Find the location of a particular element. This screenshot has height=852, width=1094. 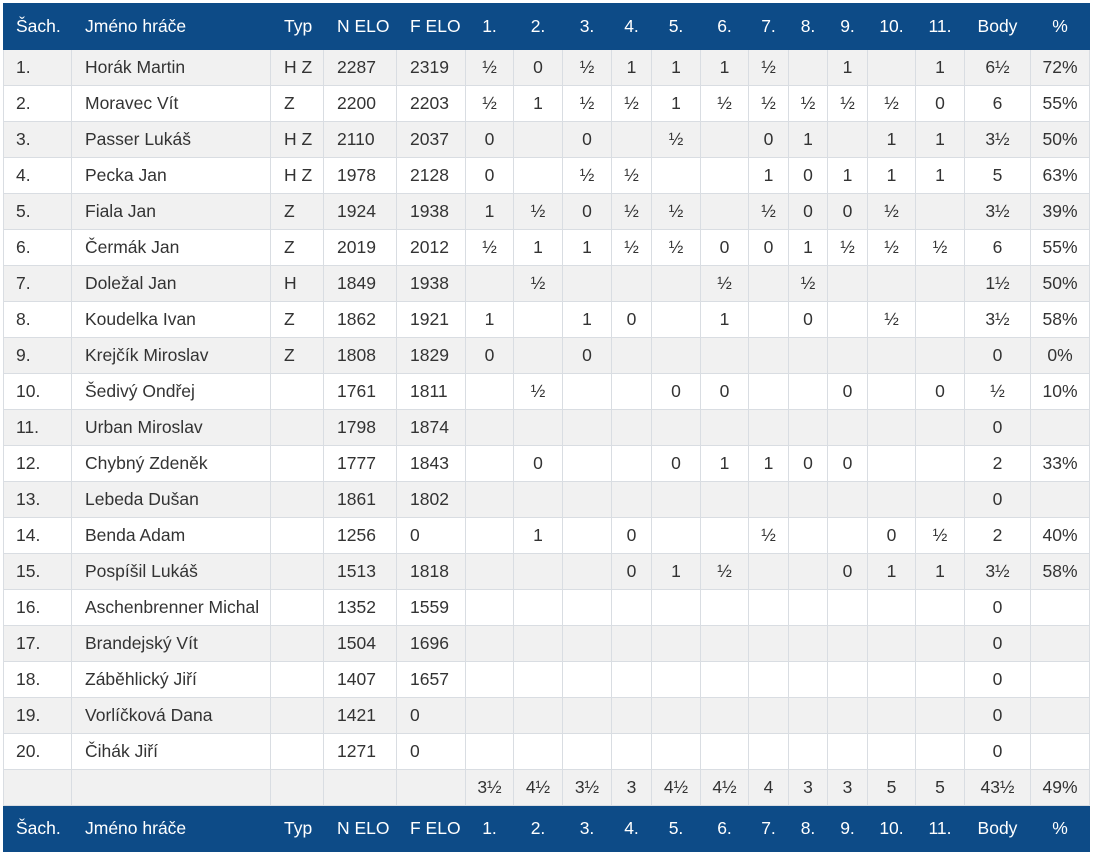

footer-header-cell-round-6: 6. is located at coordinates (724, 828).